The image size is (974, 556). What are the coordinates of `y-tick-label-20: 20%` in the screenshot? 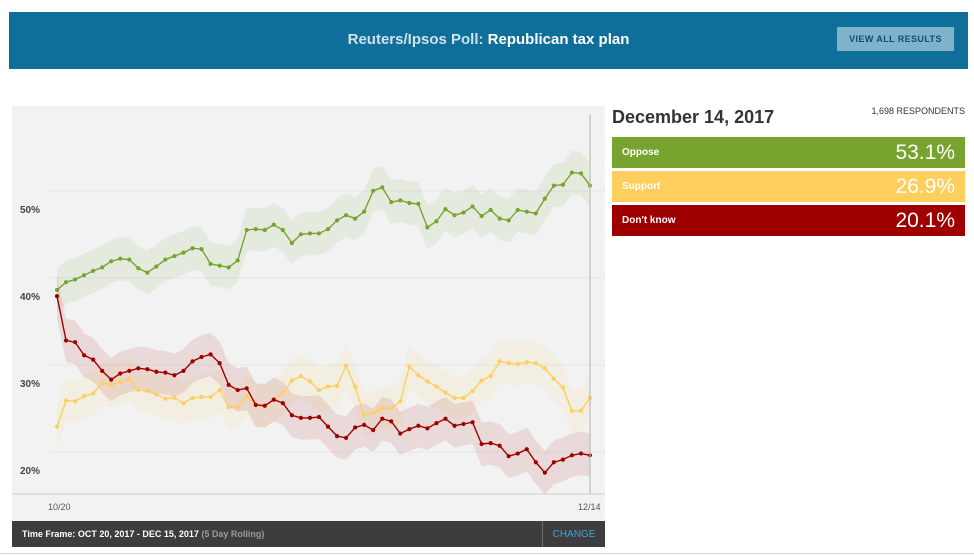 It's located at (30, 471).